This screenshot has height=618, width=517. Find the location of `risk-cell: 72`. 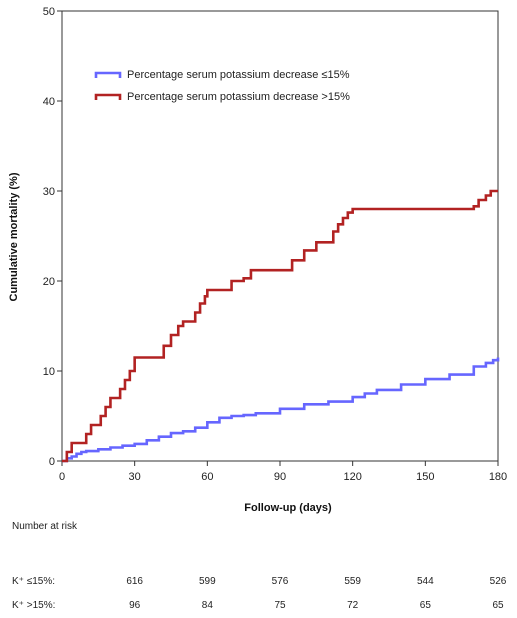

risk-cell: 72 is located at coordinates (353, 605).